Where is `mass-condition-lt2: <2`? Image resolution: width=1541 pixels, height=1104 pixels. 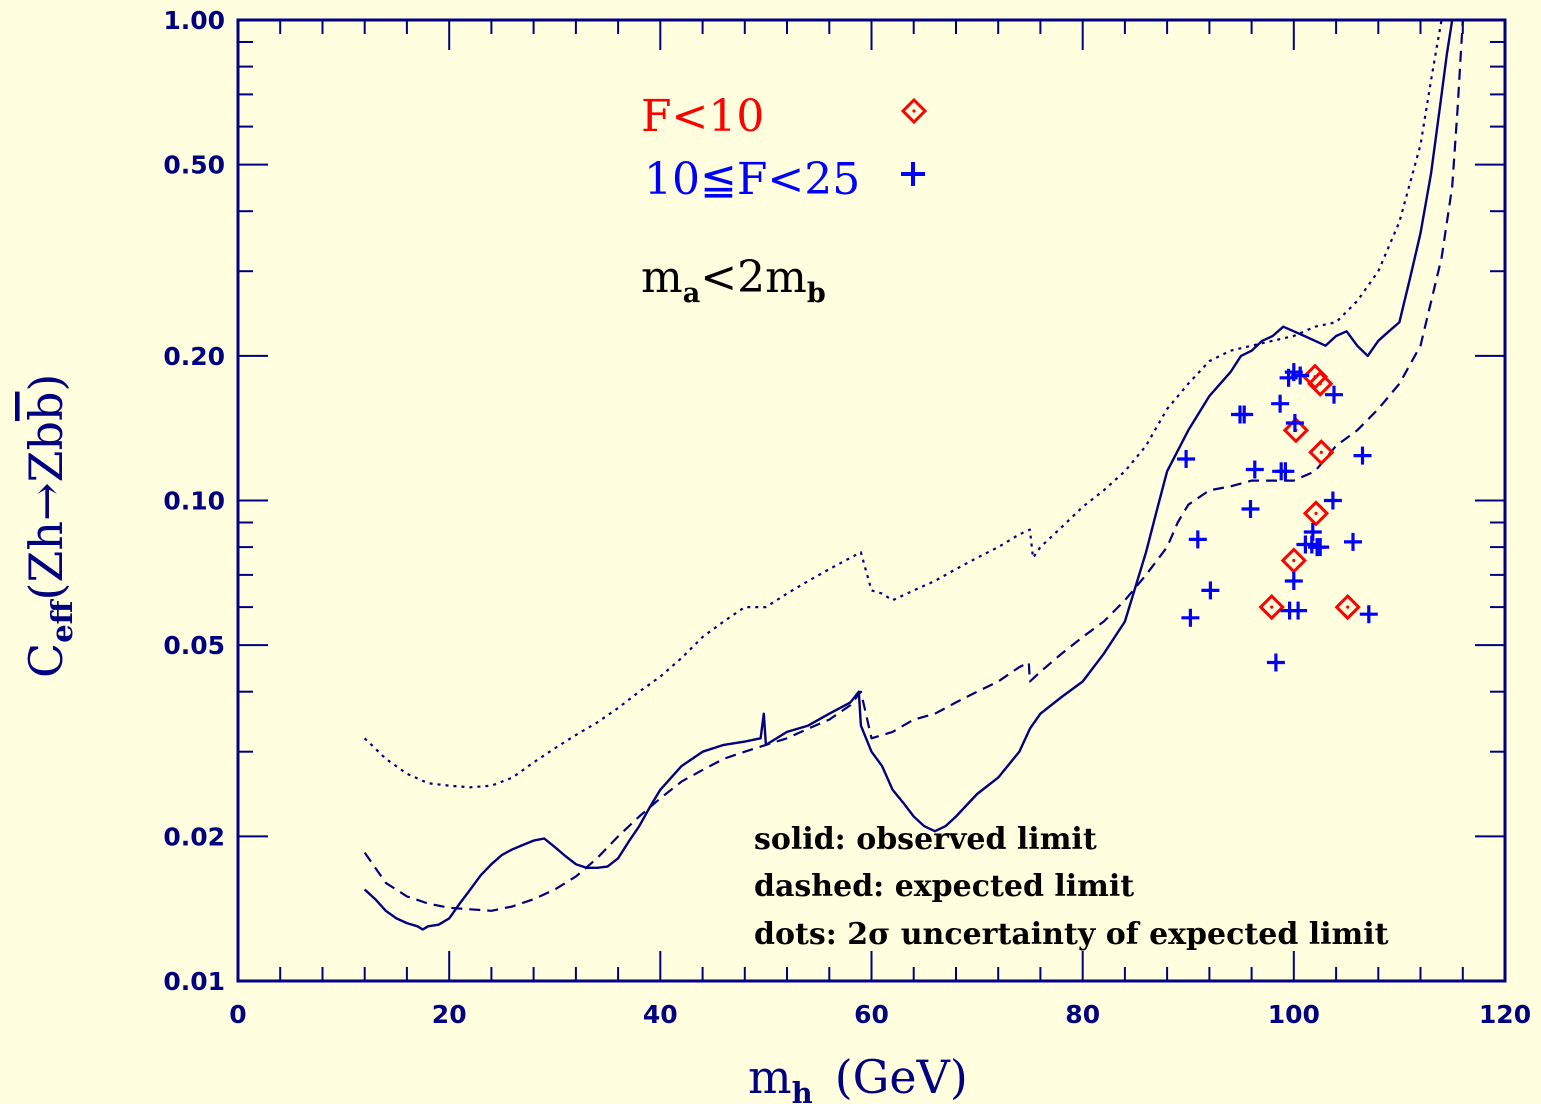 mass-condition-lt2: <2 is located at coordinates (732, 277).